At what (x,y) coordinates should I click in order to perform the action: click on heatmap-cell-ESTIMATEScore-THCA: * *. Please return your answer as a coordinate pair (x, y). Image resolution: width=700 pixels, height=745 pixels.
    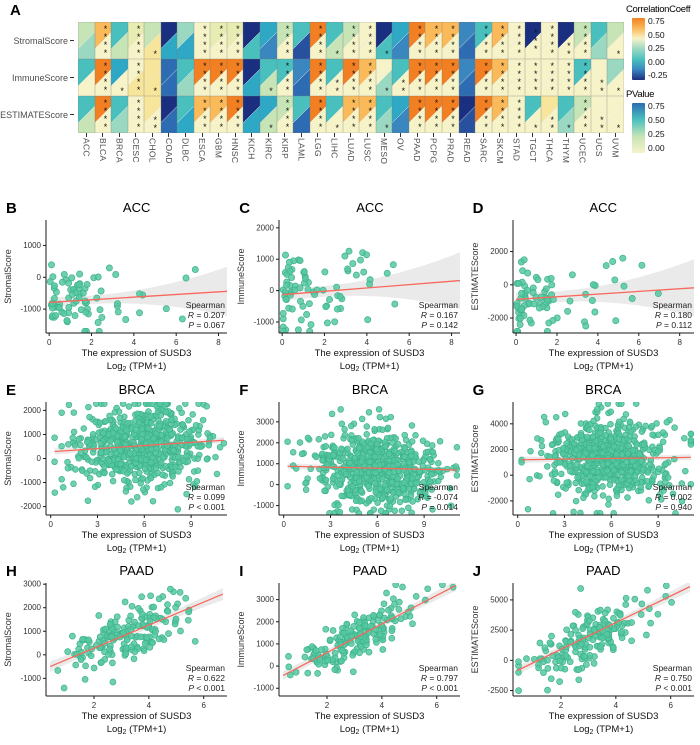
    Looking at the image, I should click on (549, 114).